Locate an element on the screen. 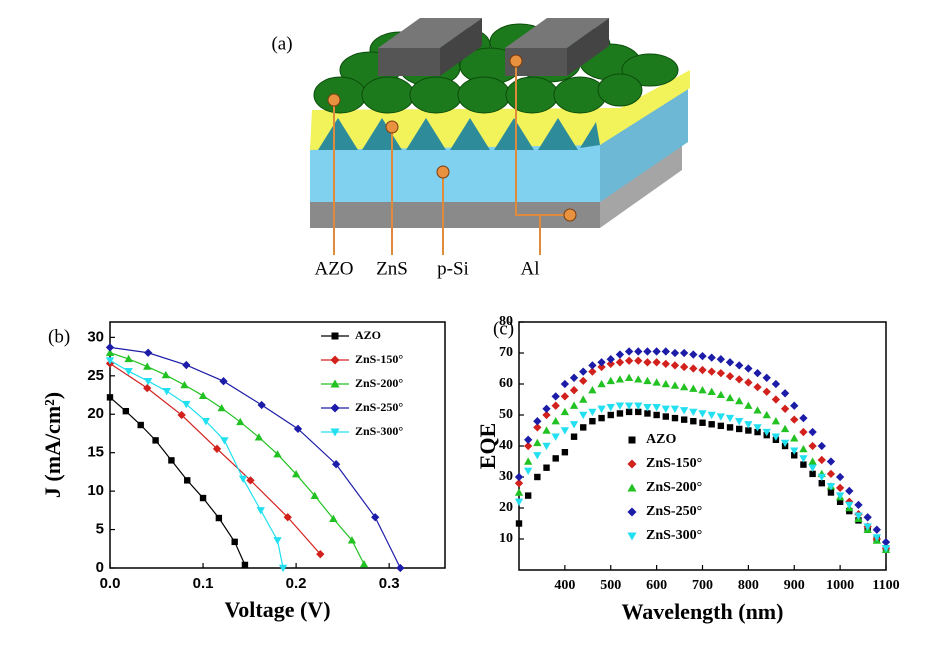  al-electrodes is located at coordinates (493, 47).